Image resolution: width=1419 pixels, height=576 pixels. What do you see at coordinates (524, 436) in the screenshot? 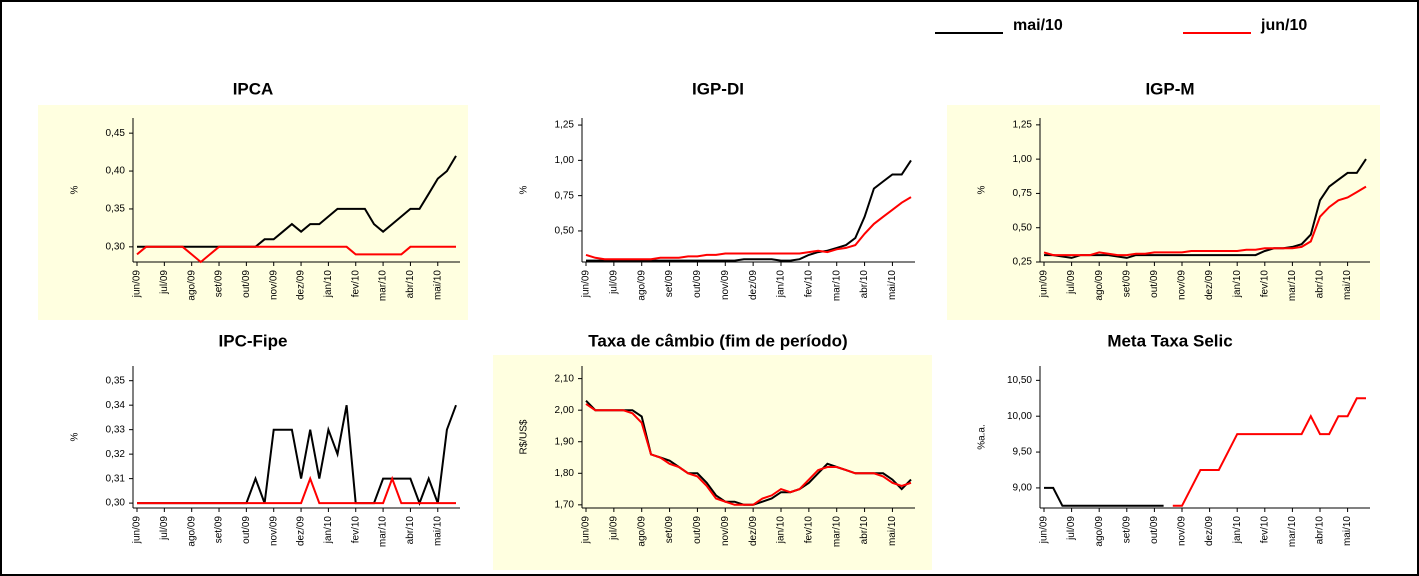
I see `y-axis-label: R$/US$` at bounding box center [524, 436].